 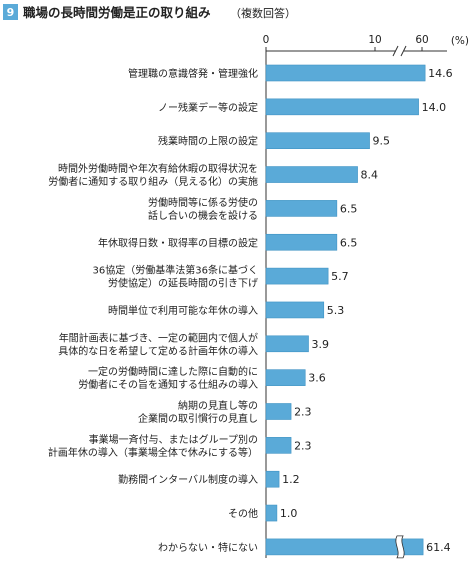 I want to click on chart-subtitle: （複数回答）, so click(x=263, y=13).